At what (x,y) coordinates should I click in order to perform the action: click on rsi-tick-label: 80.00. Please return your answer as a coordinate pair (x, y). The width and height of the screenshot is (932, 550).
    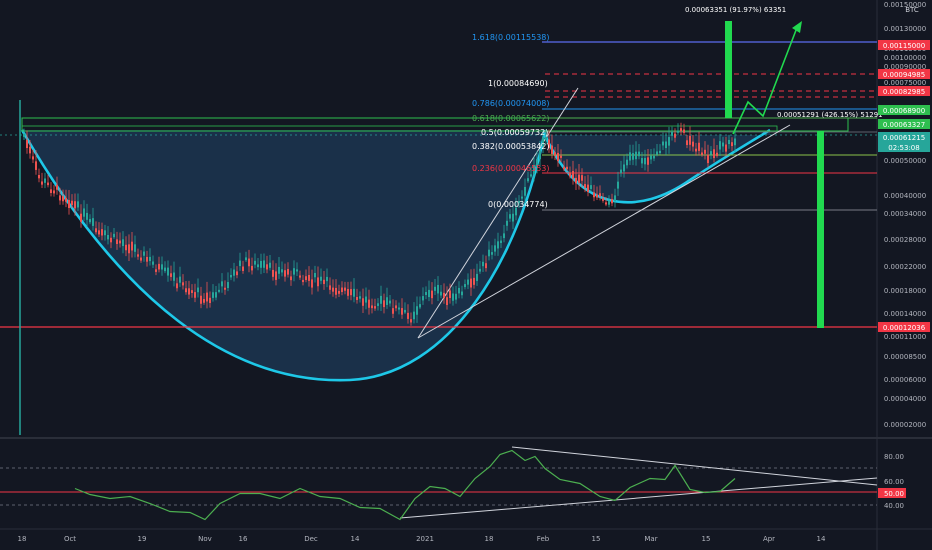
    Looking at the image, I should click on (894, 457).